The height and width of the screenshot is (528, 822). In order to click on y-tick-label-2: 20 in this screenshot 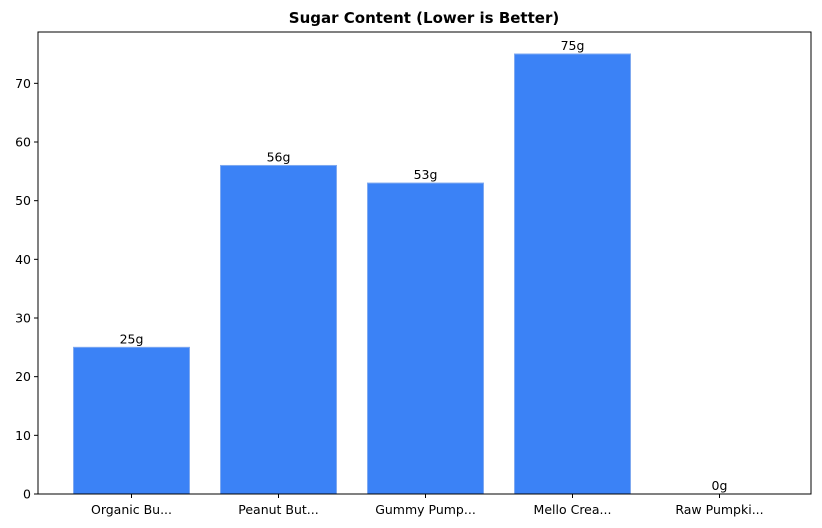, I will do `click(23, 376)`.